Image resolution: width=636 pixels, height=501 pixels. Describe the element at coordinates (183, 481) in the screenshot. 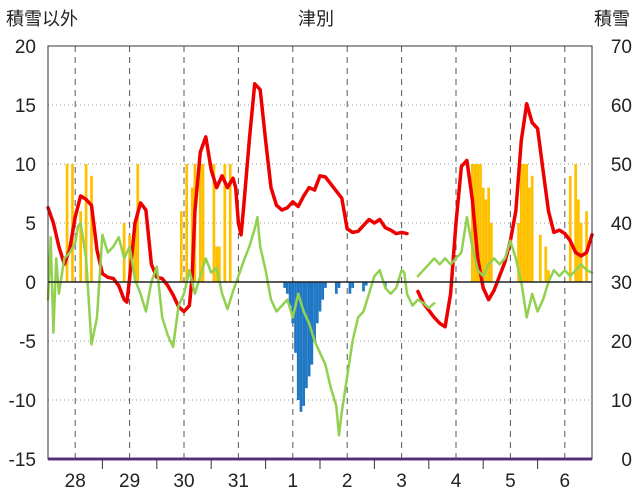

I see `x-tick-label: 30` at that location.